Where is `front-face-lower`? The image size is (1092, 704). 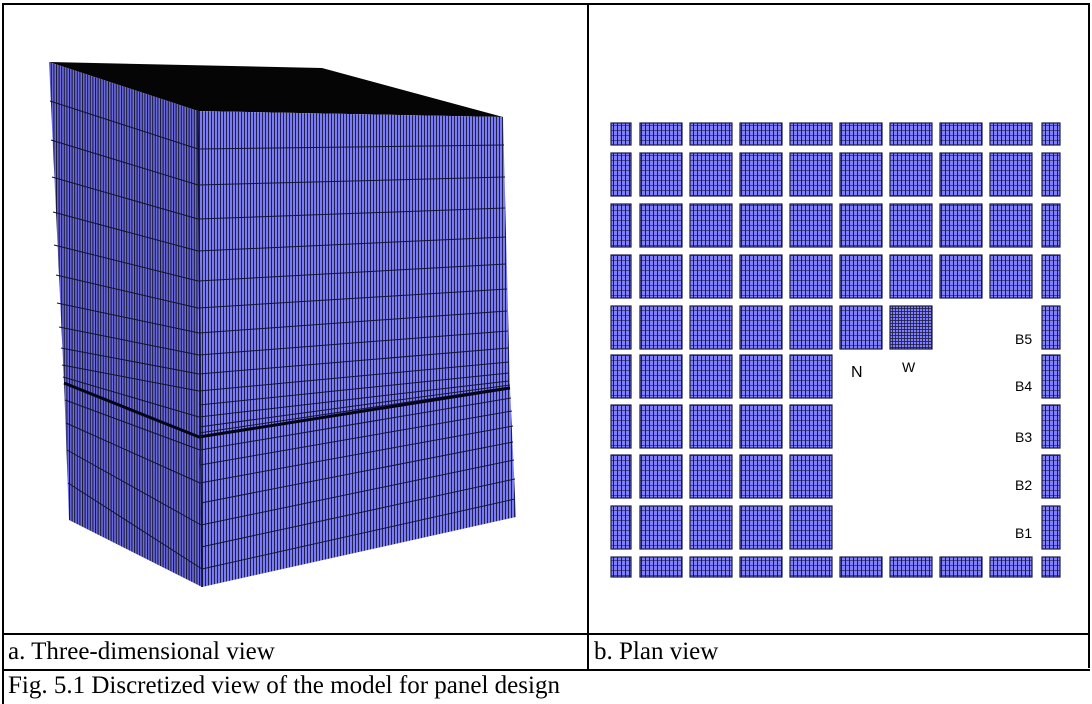 front-face-lower is located at coordinates (357, 487).